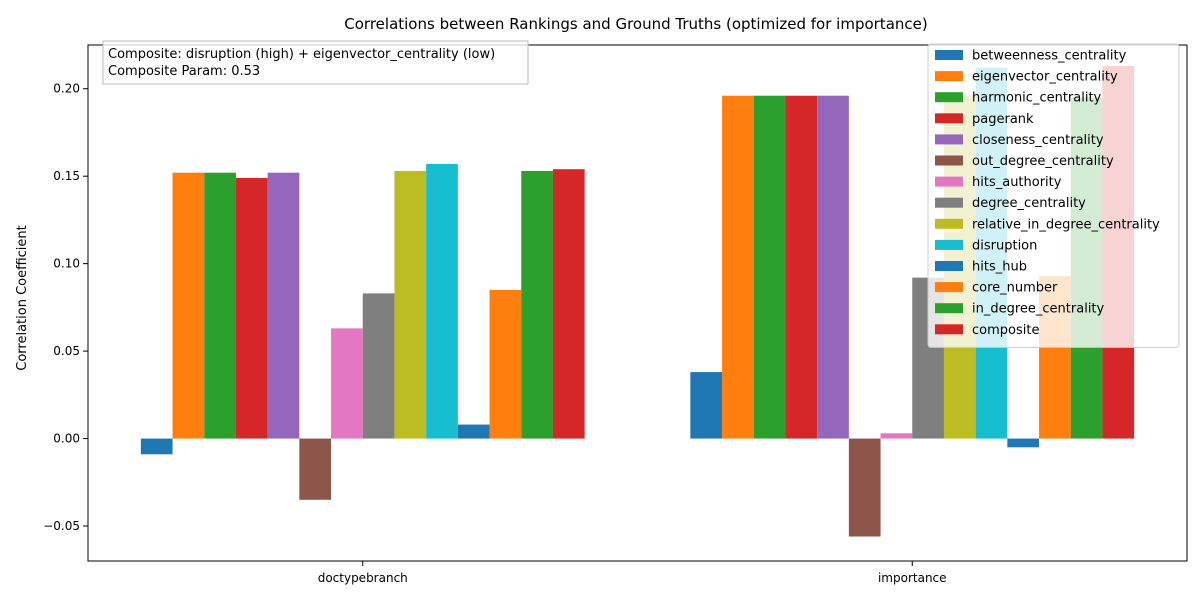  Describe the element at coordinates (949, 329) in the screenshot. I see `legend-swatch-composite` at that location.